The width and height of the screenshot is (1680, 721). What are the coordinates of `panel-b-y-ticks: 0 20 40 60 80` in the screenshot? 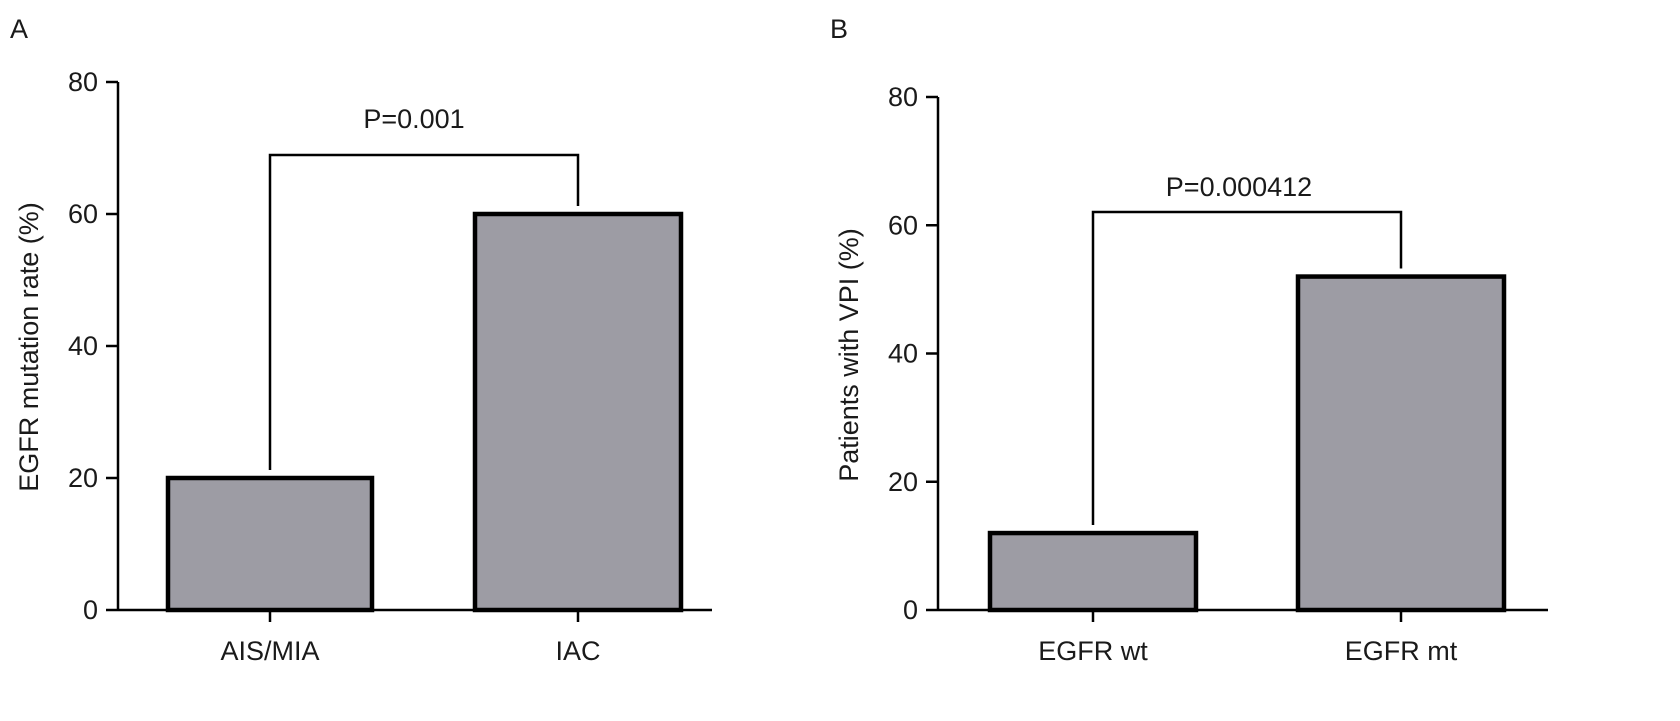 It's located at (913, 353).